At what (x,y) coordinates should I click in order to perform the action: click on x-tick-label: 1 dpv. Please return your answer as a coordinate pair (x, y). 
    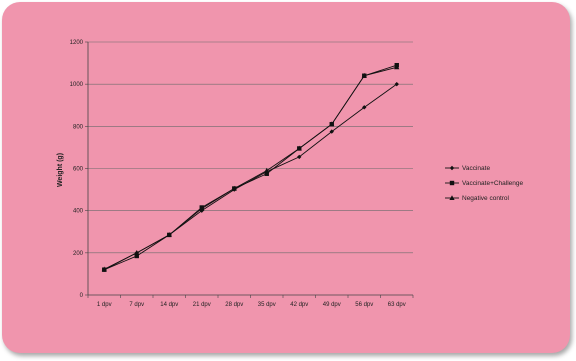
    Looking at the image, I should click on (104, 305).